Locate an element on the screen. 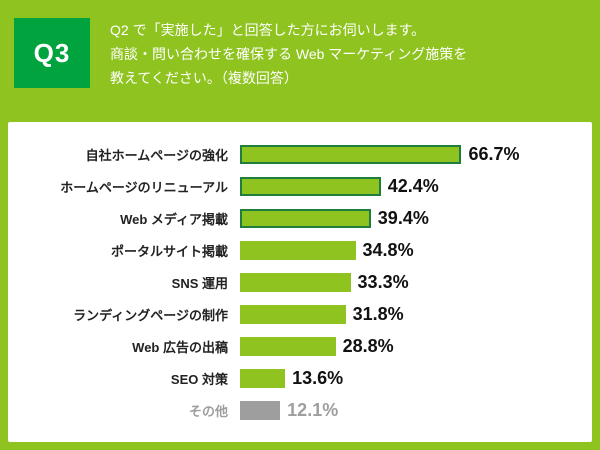 The image size is (600, 450). question-line-3: 教えてください。（複数回答） is located at coordinates (204, 77).